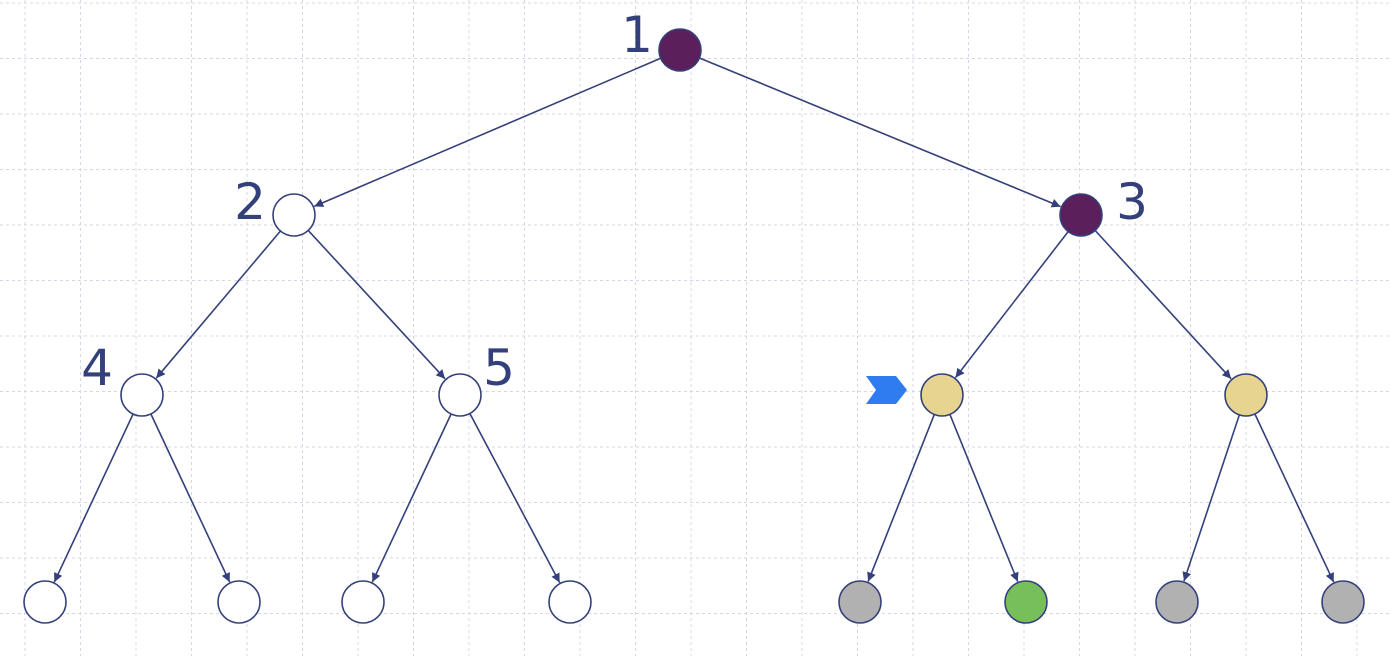 This screenshot has width=1392, height=656. Describe the element at coordinates (1163, 304) in the screenshot. I see `edge-n3-n7` at that location.